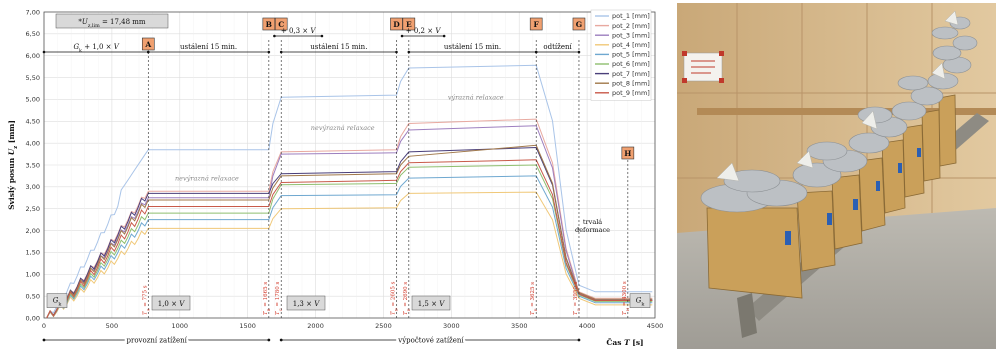  I want to click on load-box-v1, so click(171, 303).